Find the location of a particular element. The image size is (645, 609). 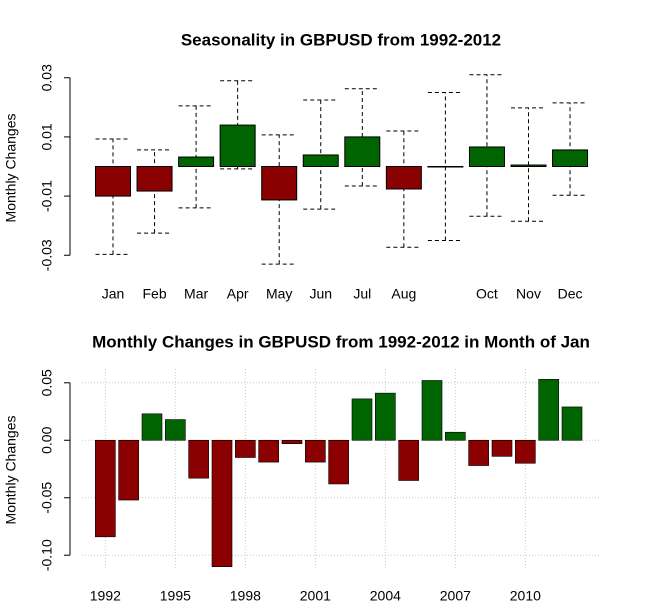

x-tick-label: Dec is located at coordinates (570, 294).